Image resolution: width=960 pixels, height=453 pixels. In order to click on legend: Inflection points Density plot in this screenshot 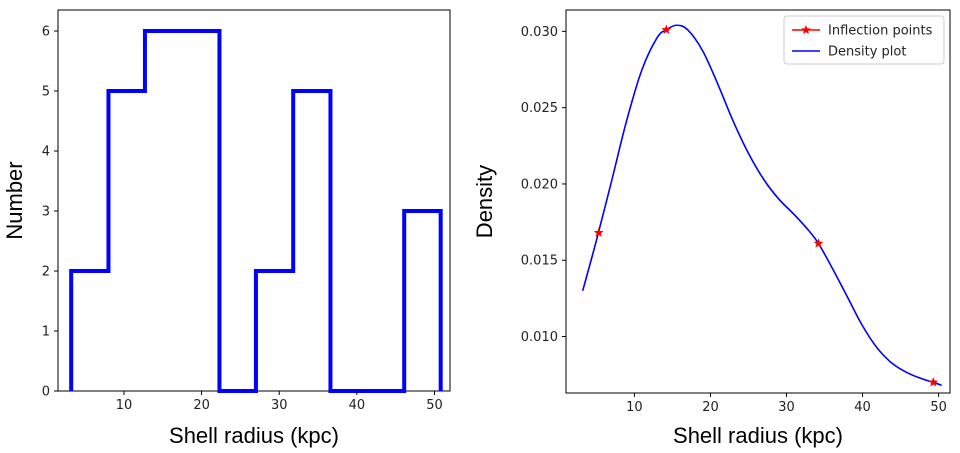, I will do `click(864, 40)`.